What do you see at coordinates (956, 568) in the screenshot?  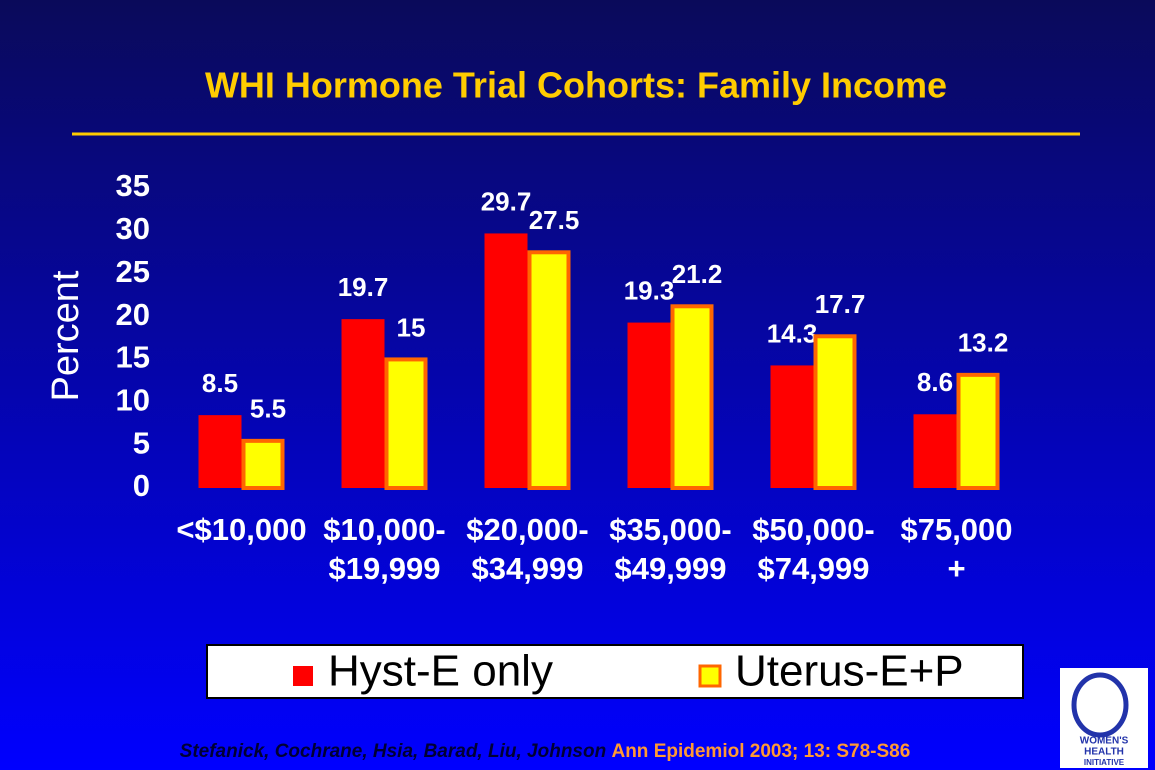 I see `x-tick-label: +` at bounding box center [956, 568].